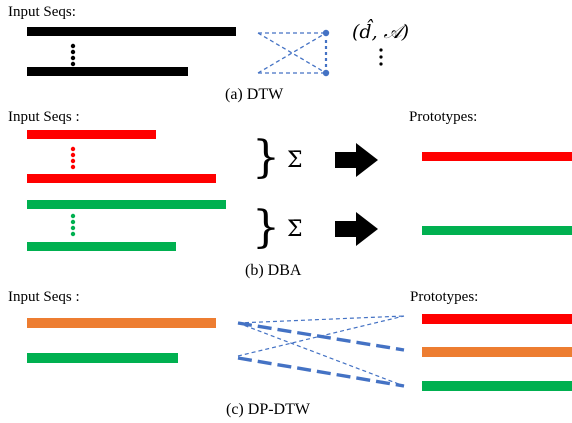  Describe the element at coordinates (44, 117) in the screenshot. I see `panel-b-input-label: Input Seqs :` at that location.